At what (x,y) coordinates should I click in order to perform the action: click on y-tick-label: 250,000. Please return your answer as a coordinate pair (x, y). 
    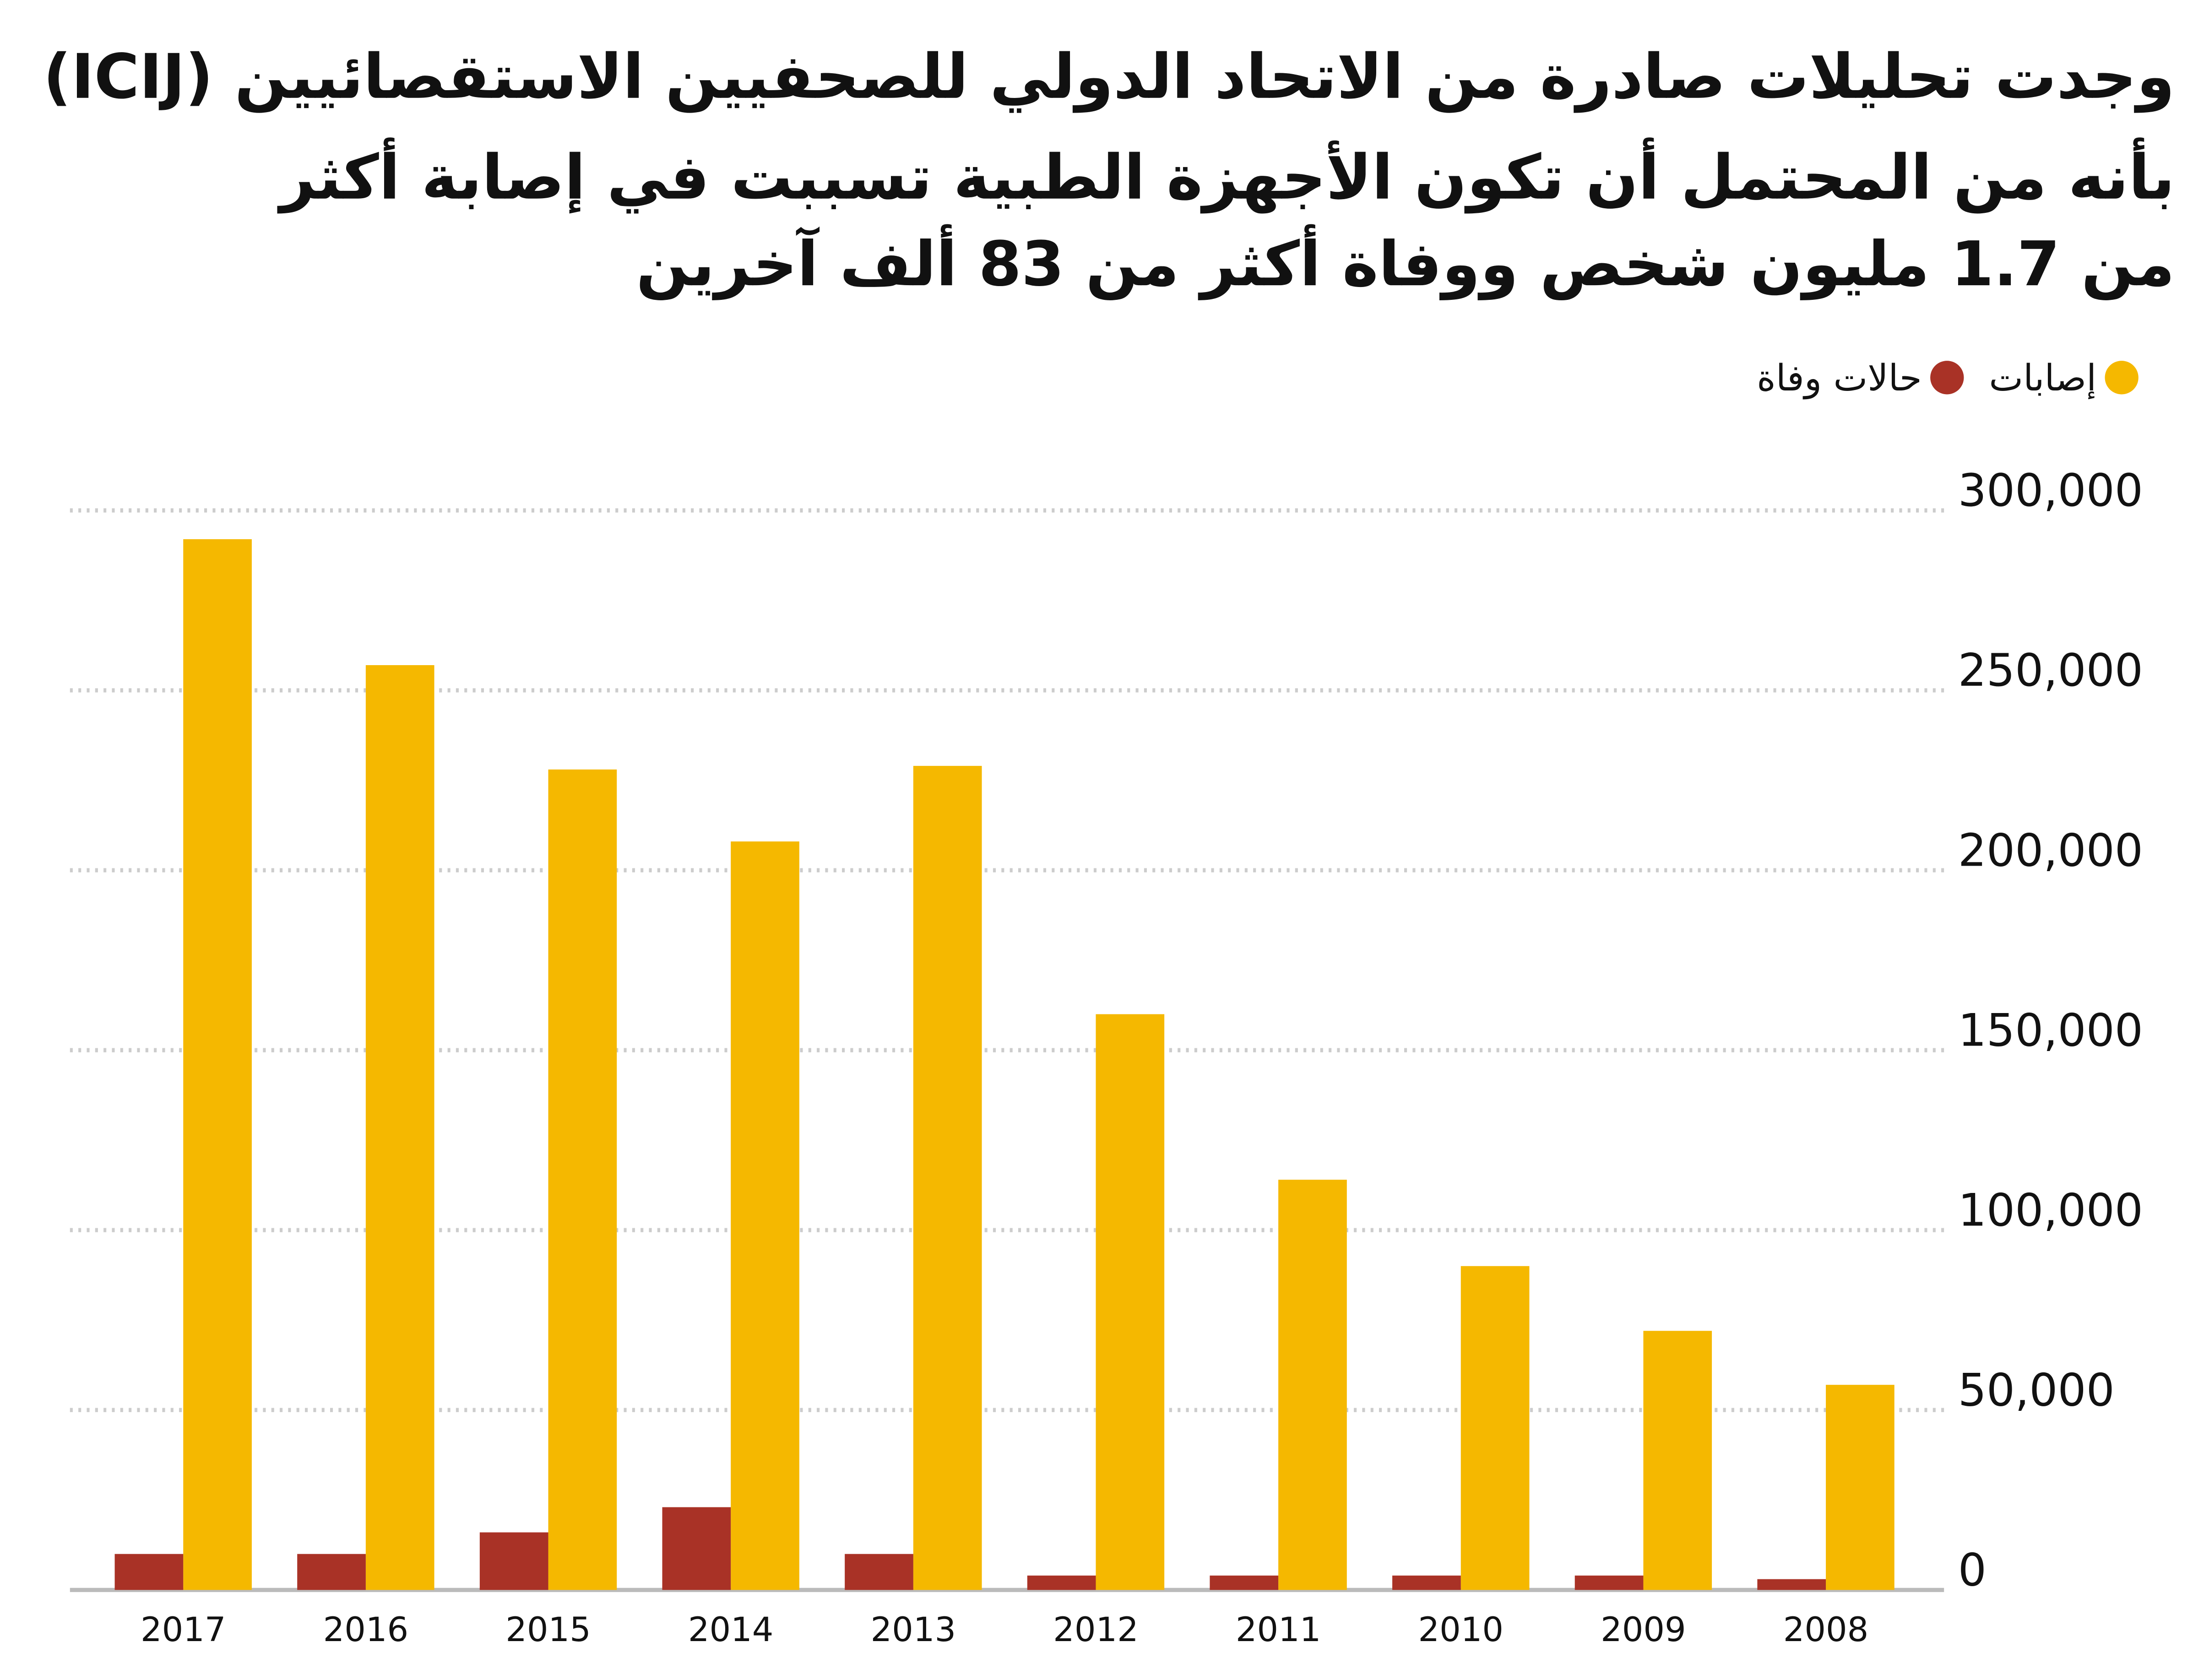
    Looking at the image, I should click on (2050, 671).